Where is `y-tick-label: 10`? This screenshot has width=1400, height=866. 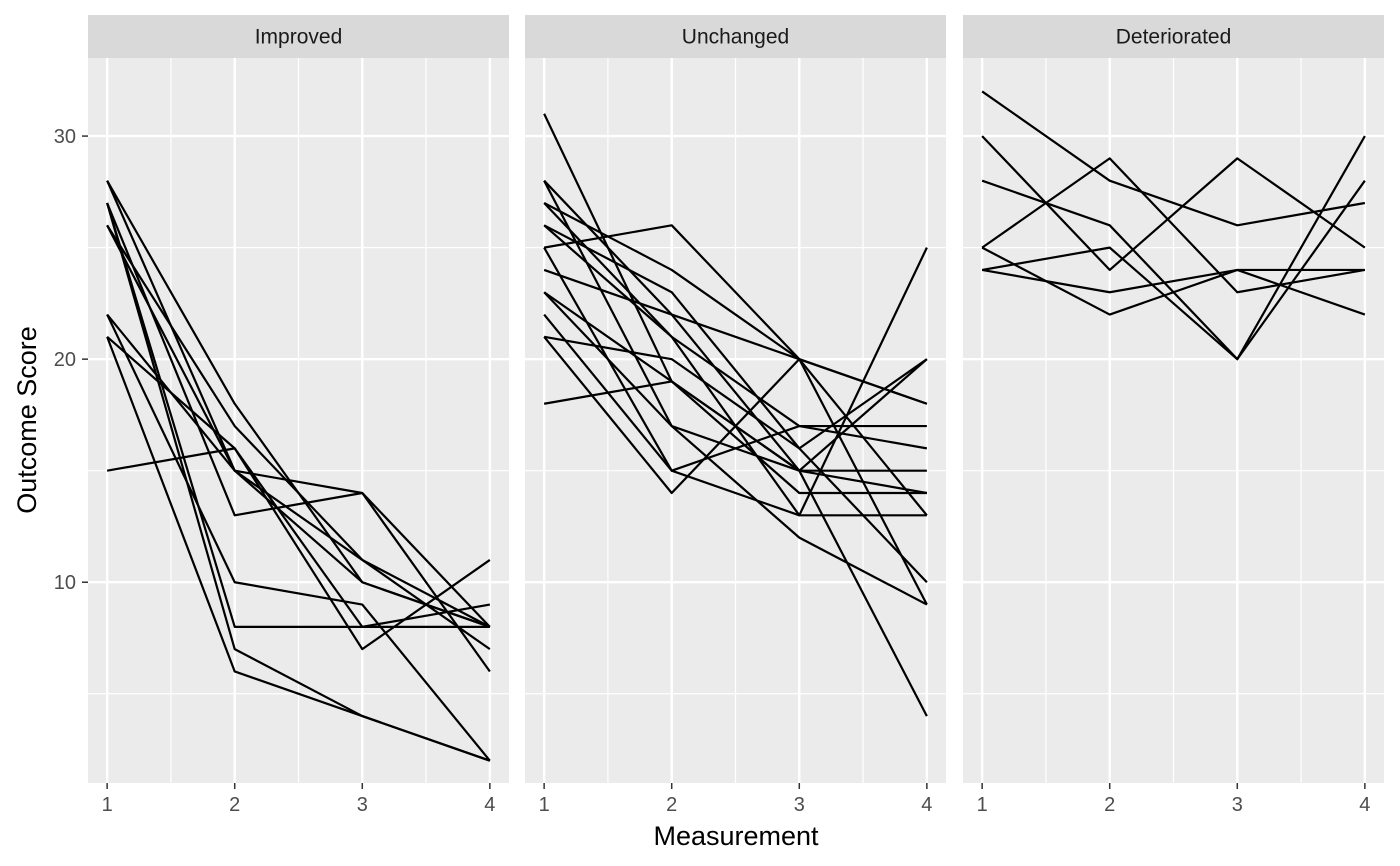 y-tick-label: 10 is located at coordinates (65, 583).